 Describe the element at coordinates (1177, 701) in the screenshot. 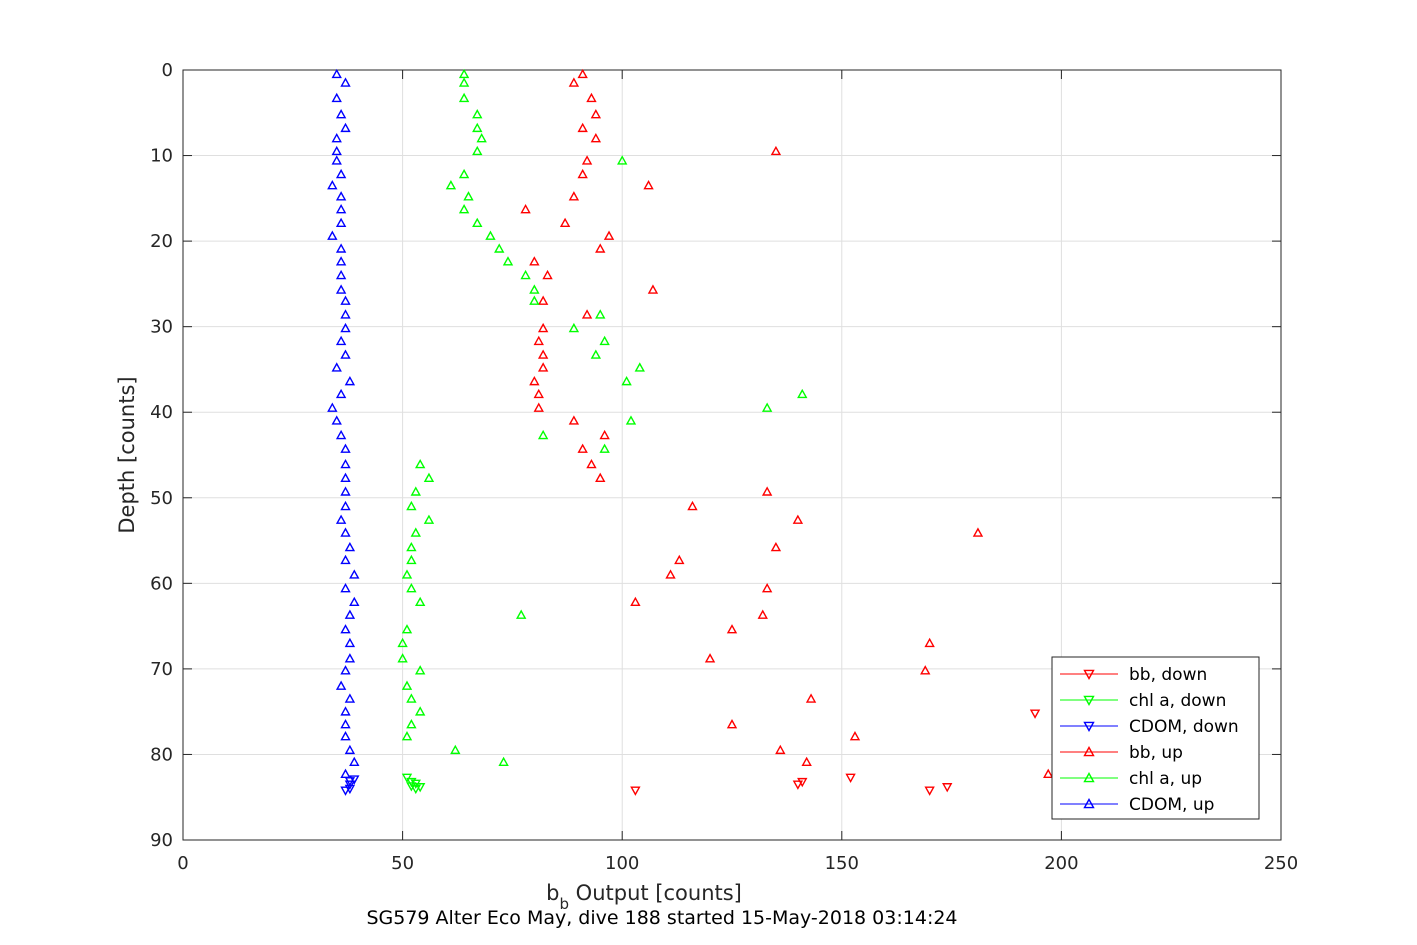

I see `legend-label: chl a, down` at that location.